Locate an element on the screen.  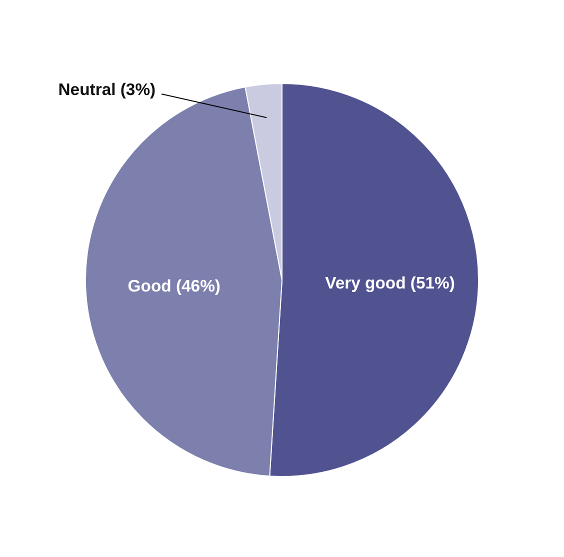
slice-label: Very good (51%) is located at coordinates (390, 282).